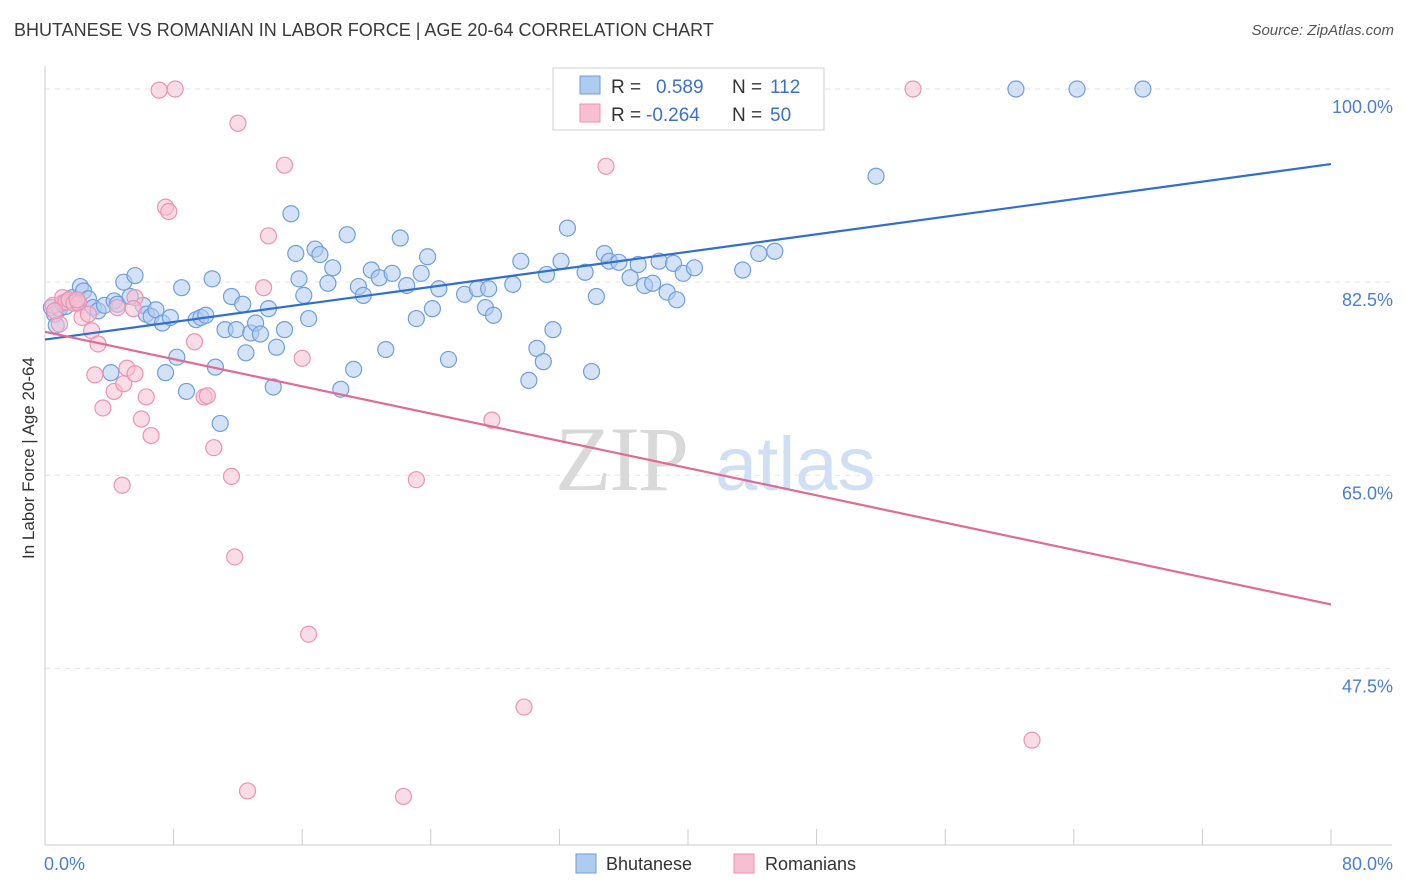 This screenshot has height=892, width=1406. Describe the element at coordinates (64, 864) in the screenshot. I see `x-tick-label-0: 0.0%` at that location.